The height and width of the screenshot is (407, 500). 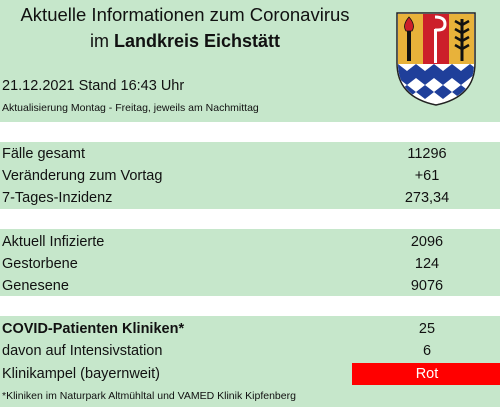 What do you see at coordinates (250, 242) in the screenshot?
I see `table-row: Aktuell Infizierte 2096` at bounding box center [250, 242].